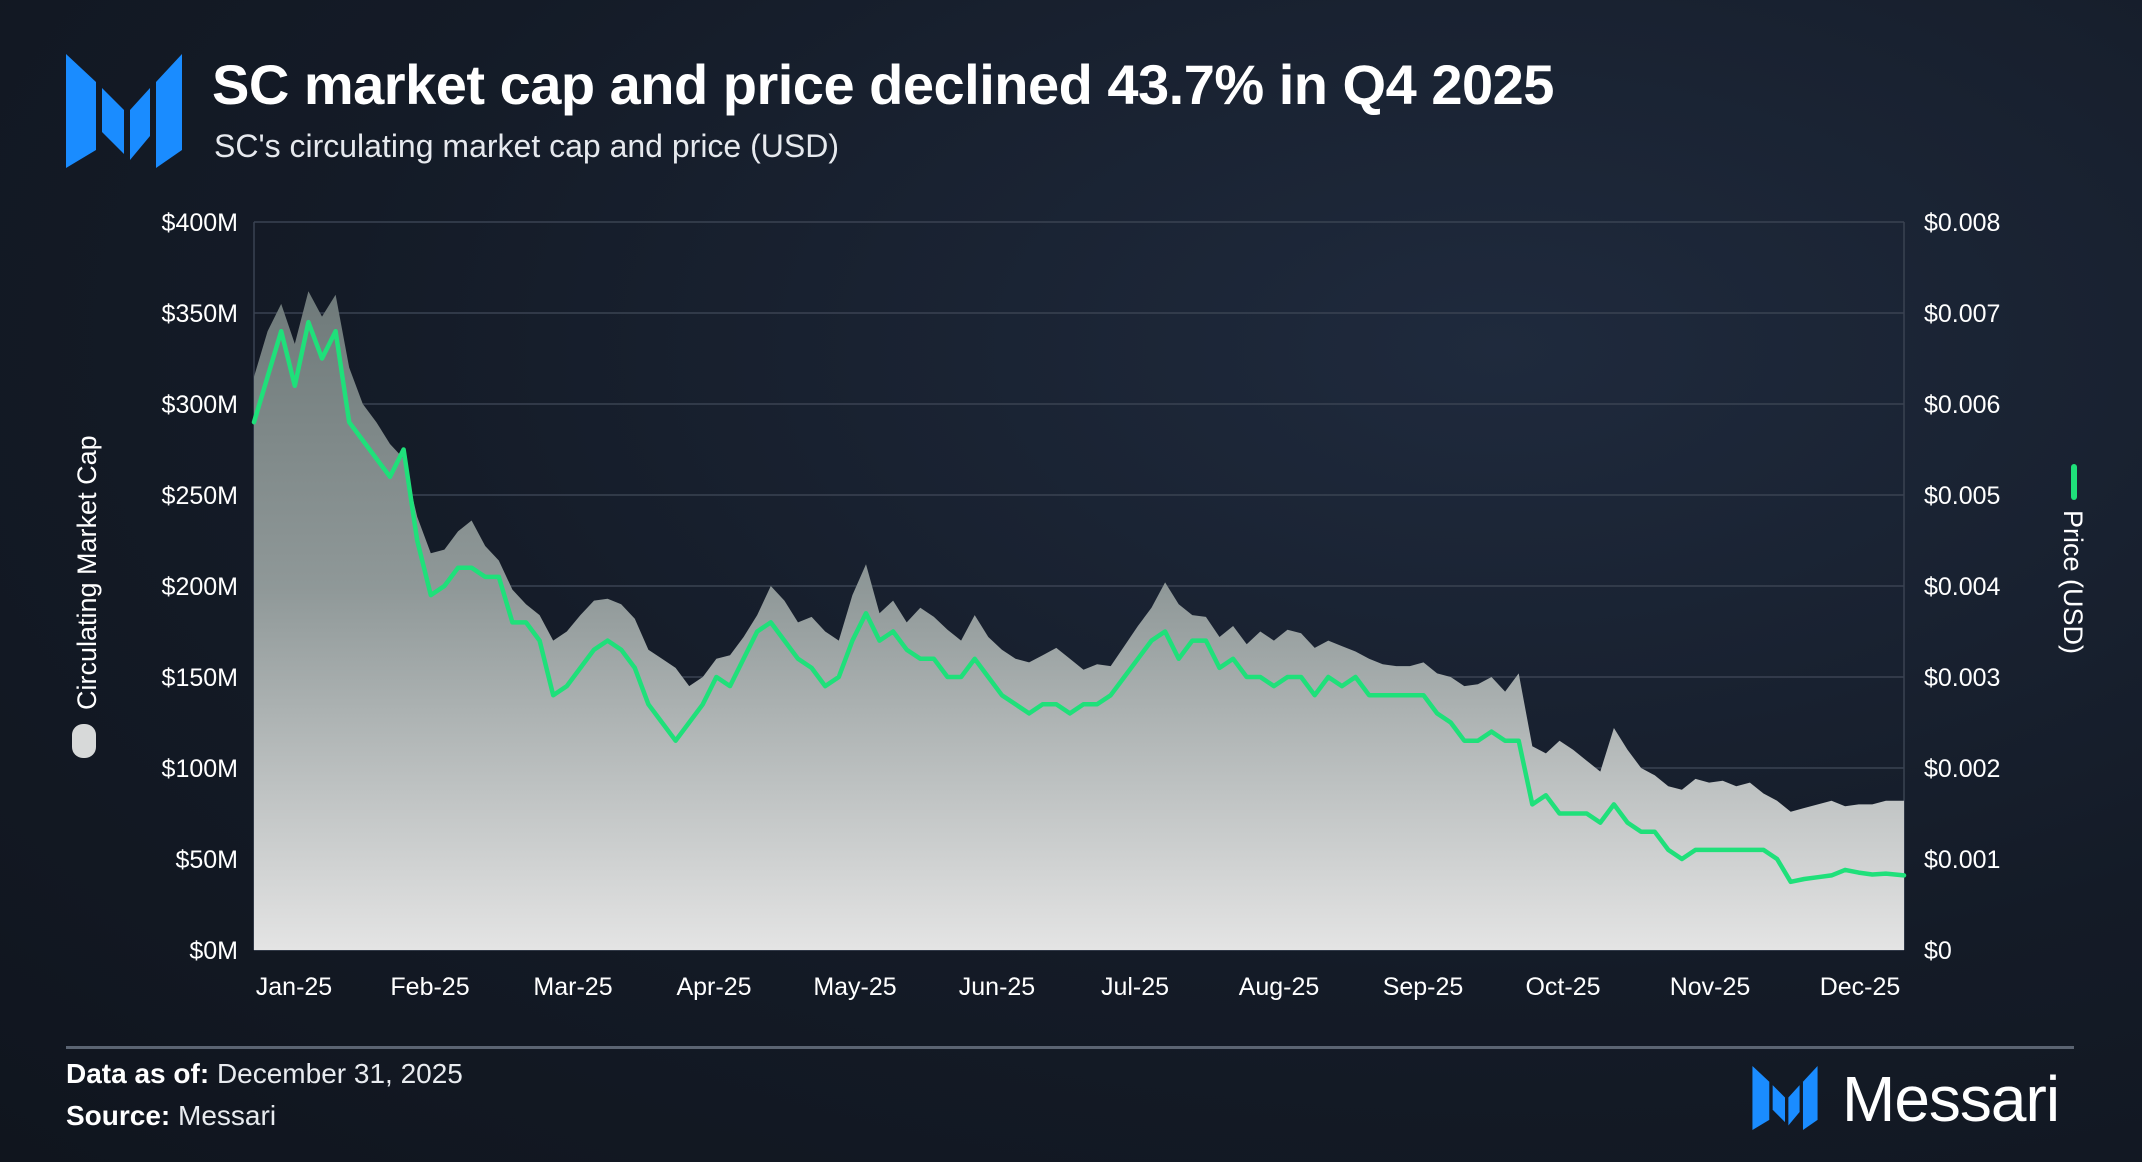 This screenshot has width=2142, height=1162. Describe the element at coordinates (429, 987) in the screenshot. I see `x-tick-label: Feb-25` at that location.